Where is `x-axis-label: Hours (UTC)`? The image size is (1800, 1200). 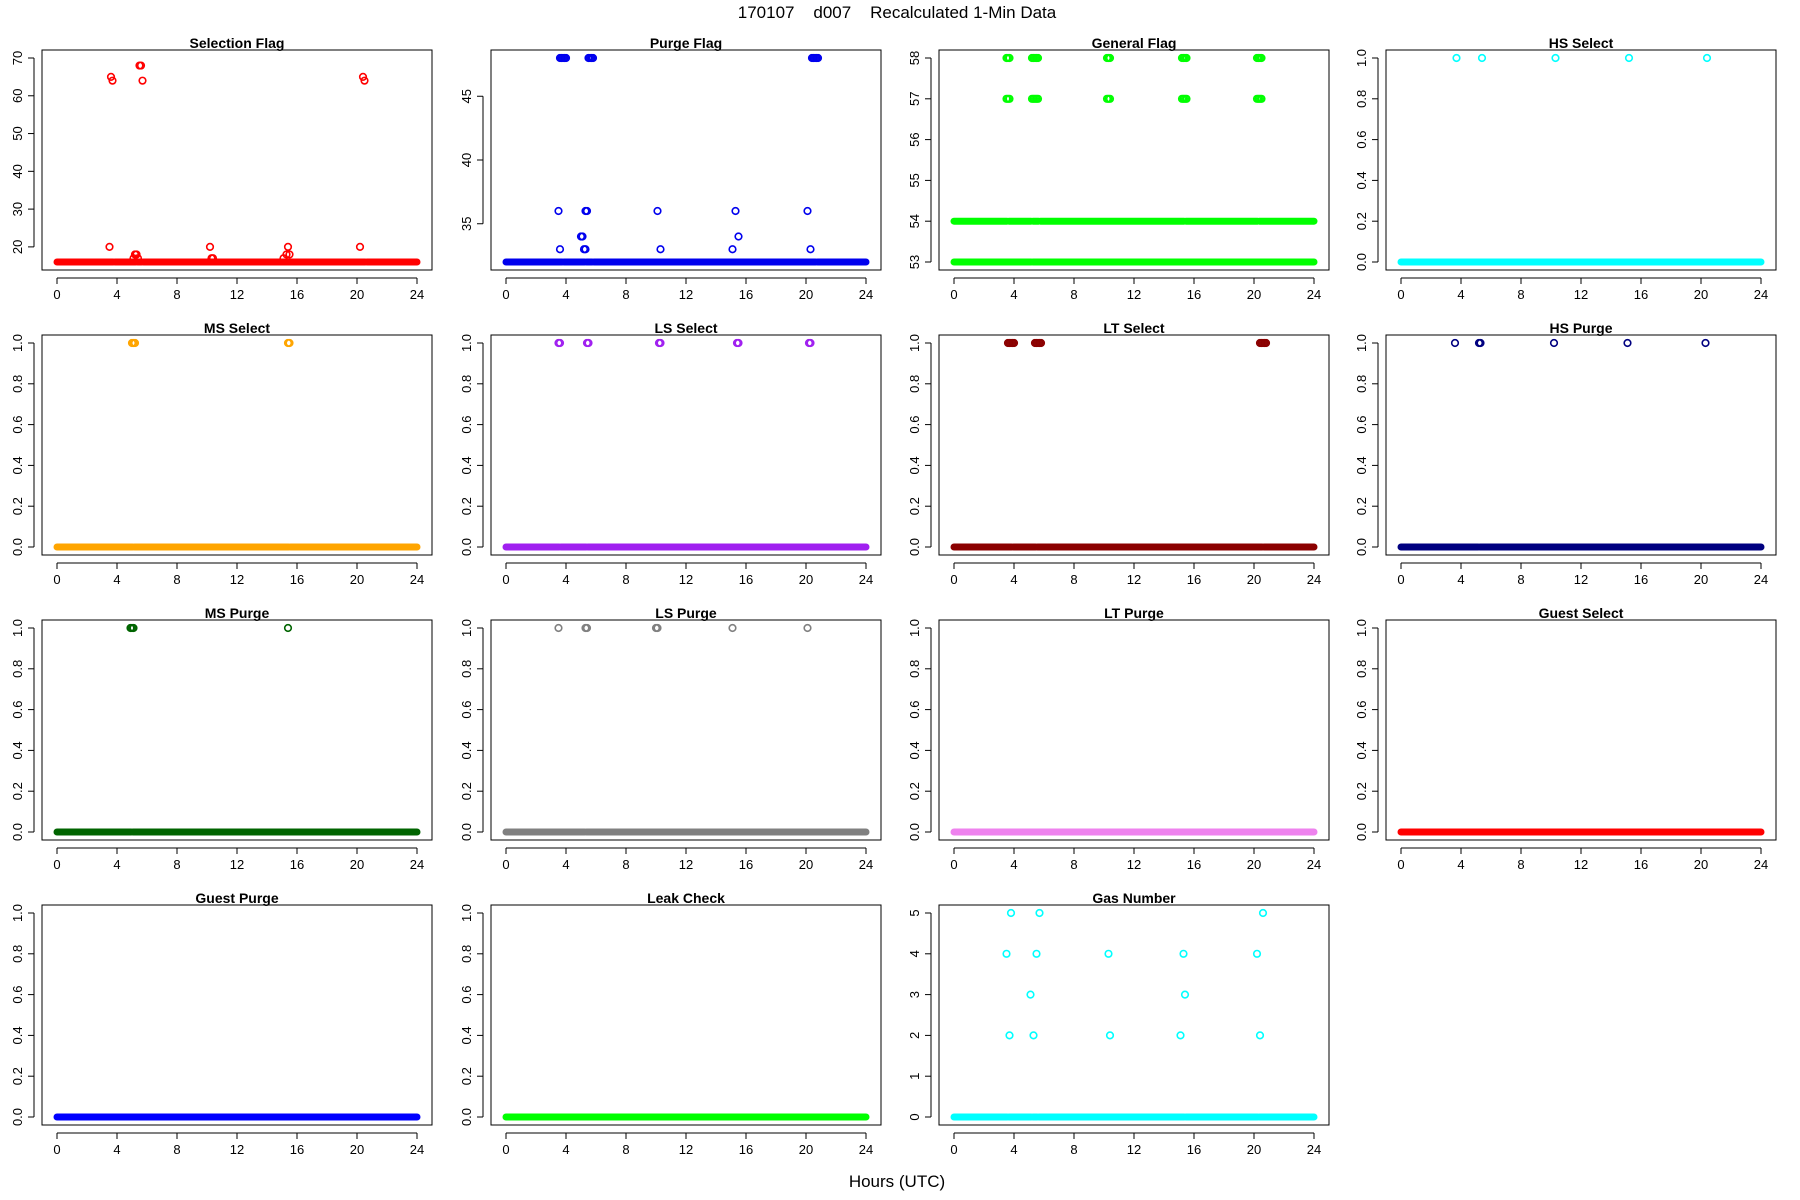 x-axis-label: Hours (UTC) is located at coordinates (897, 1181).